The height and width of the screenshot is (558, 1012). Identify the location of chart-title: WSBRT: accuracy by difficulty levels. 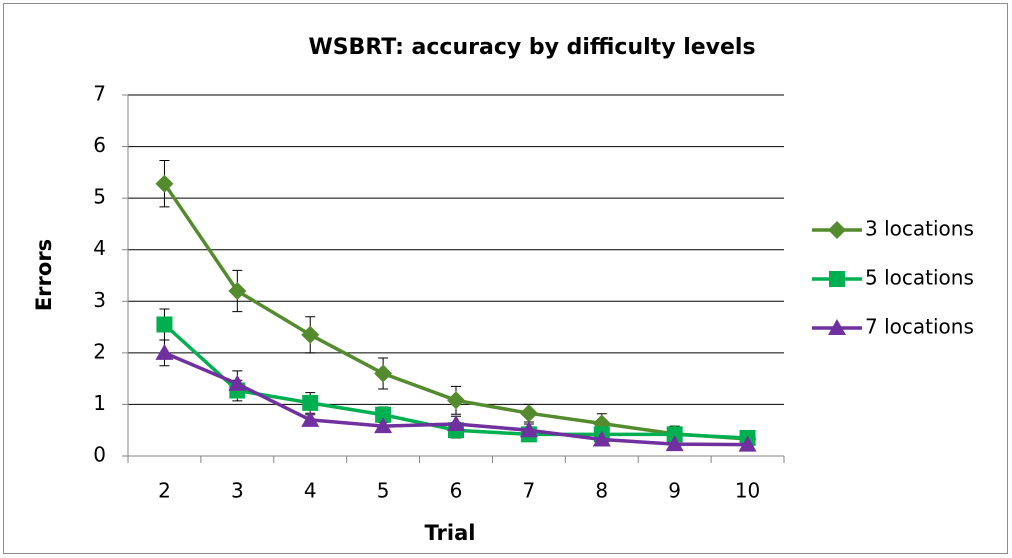
(531, 47).